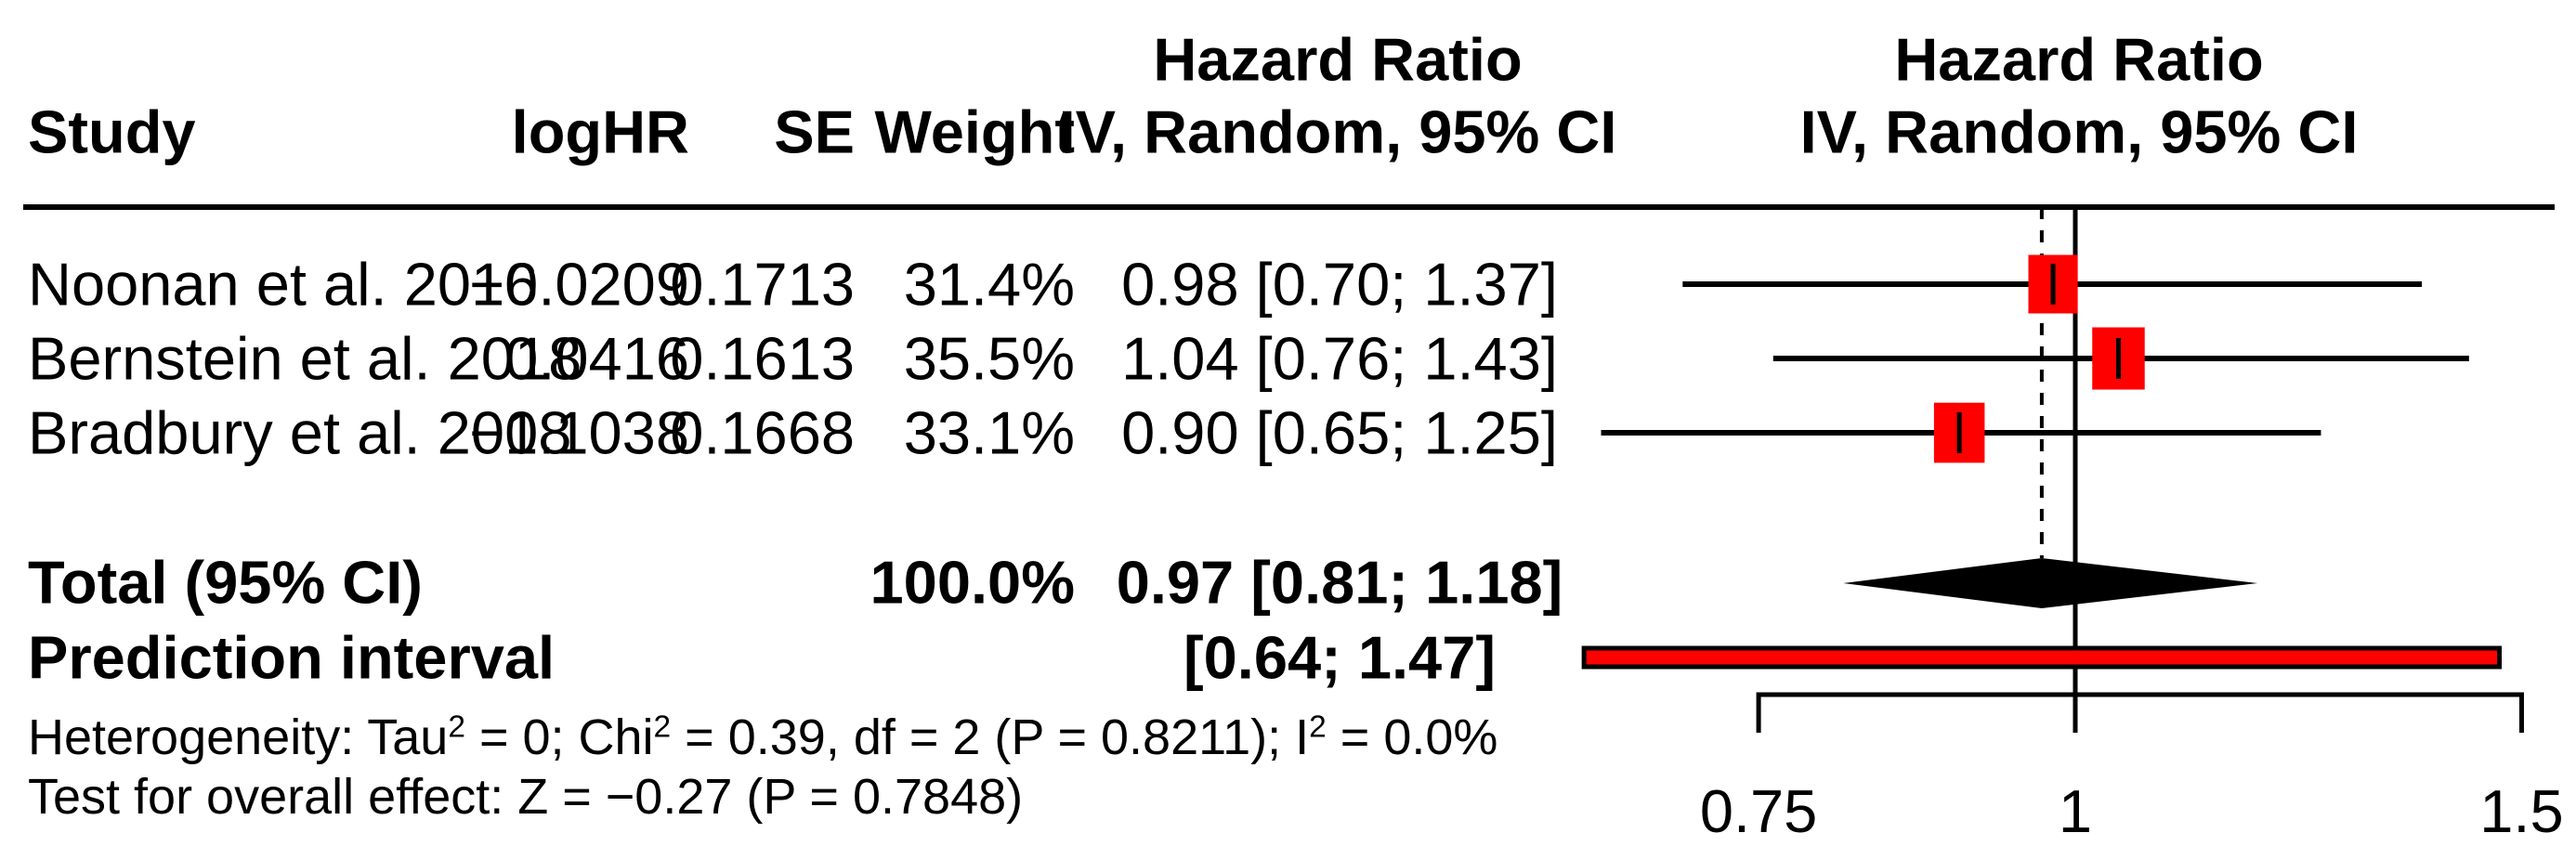 The width and height of the screenshot is (2576, 859). What do you see at coordinates (762, 284) in the screenshot?
I see `study-se: 0.1713` at bounding box center [762, 284].